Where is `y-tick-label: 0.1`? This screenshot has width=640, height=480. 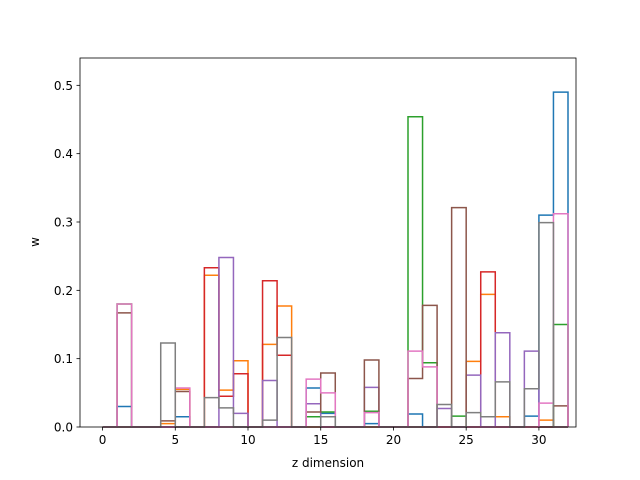
y-tick-label: 0.1 is located at coordinates (63, 359).